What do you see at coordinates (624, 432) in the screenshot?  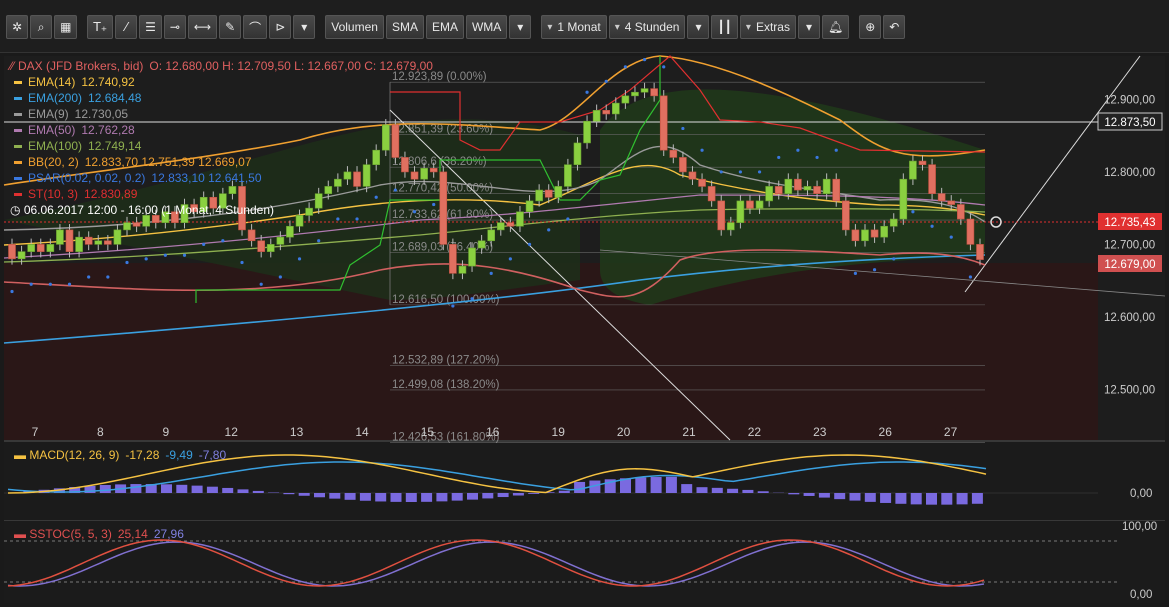 I see `time-tick-label: 20` at bounding box center [624, 432].